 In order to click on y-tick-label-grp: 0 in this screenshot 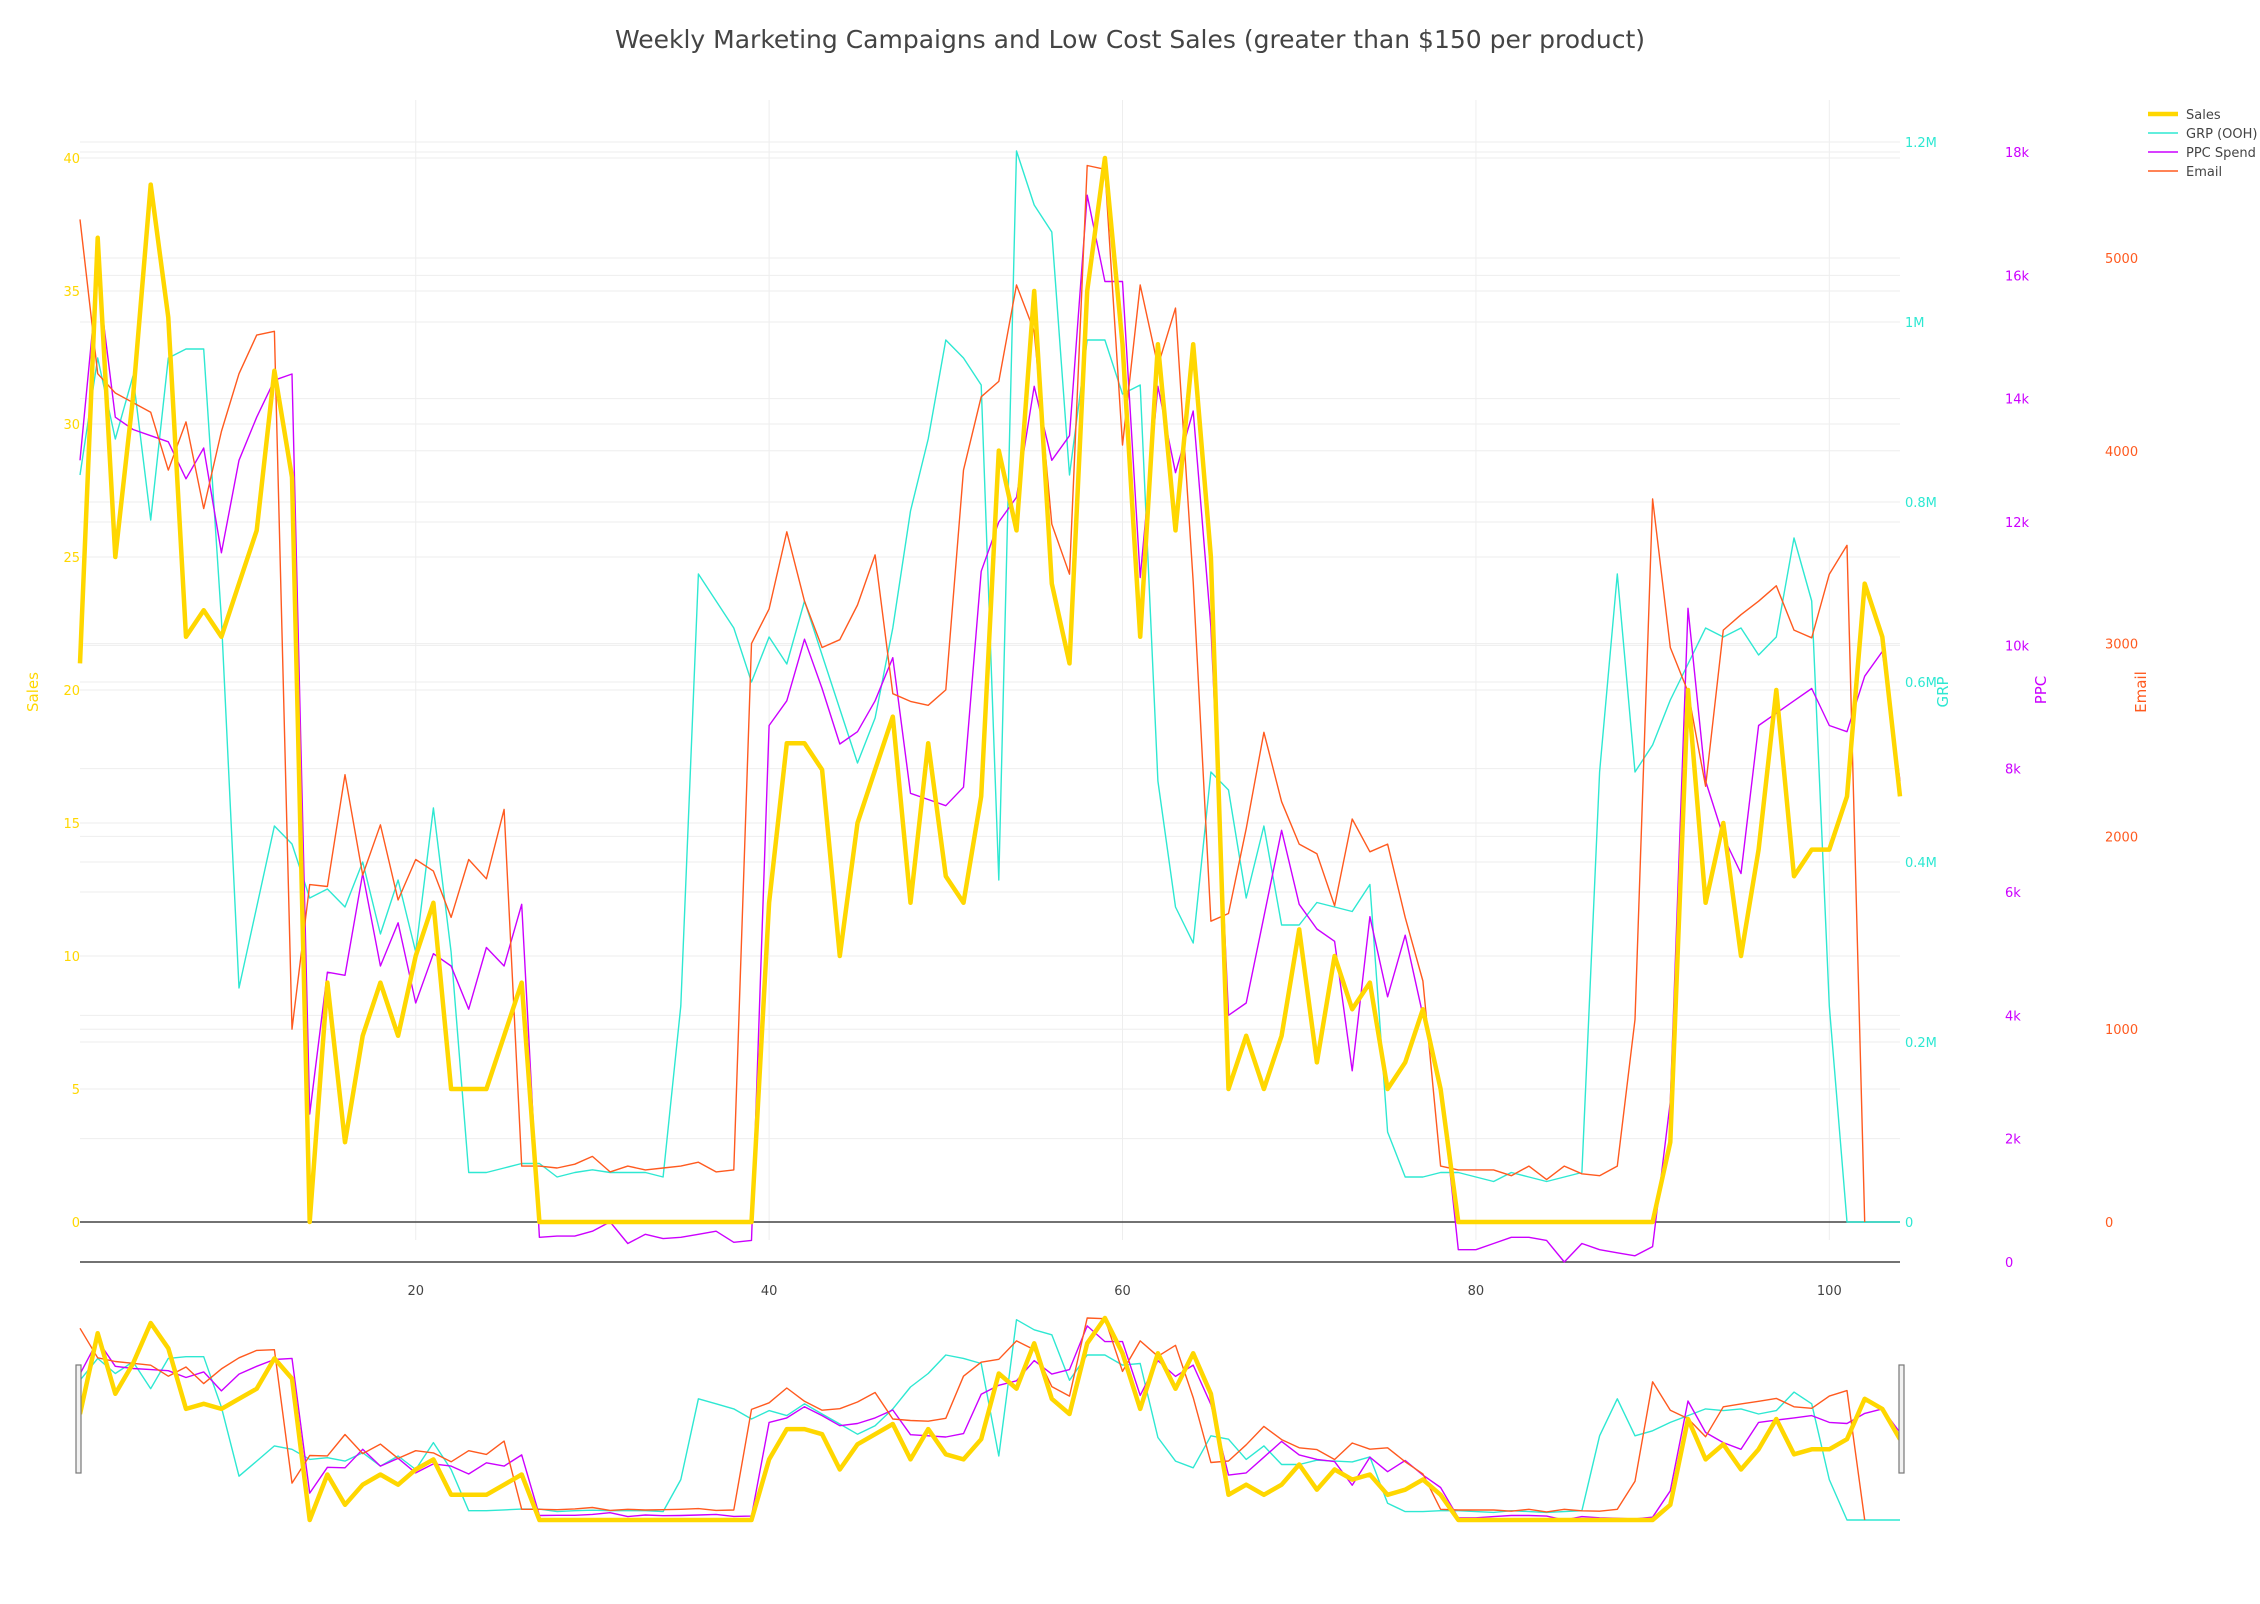, I will do `click(1909, 1223)`.